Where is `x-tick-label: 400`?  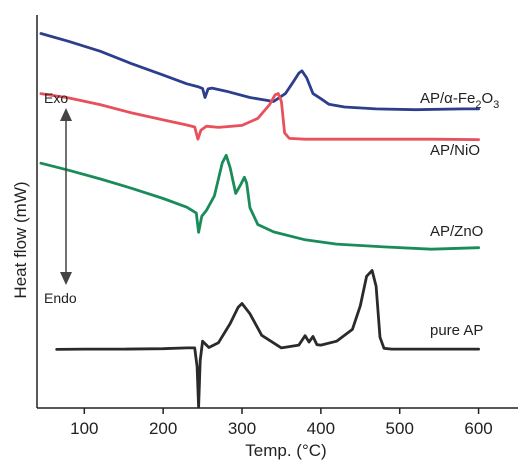 x-tick-label: 400 is located at coordinates (321, 428).